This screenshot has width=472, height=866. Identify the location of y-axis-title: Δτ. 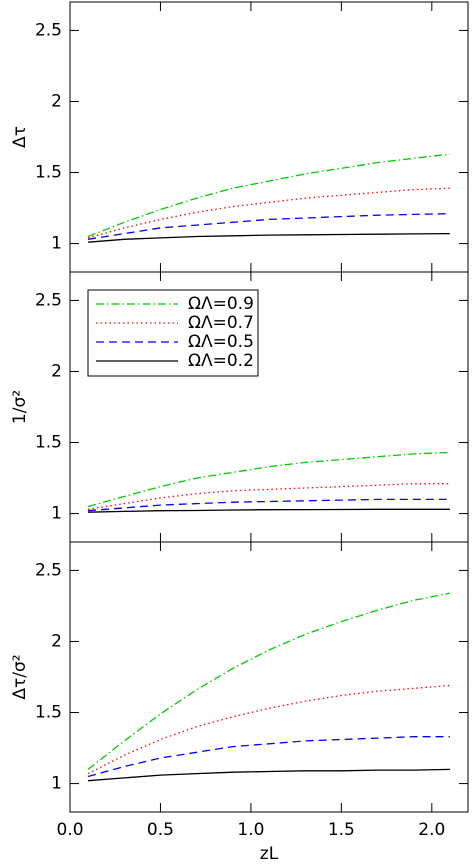
(20, 137).